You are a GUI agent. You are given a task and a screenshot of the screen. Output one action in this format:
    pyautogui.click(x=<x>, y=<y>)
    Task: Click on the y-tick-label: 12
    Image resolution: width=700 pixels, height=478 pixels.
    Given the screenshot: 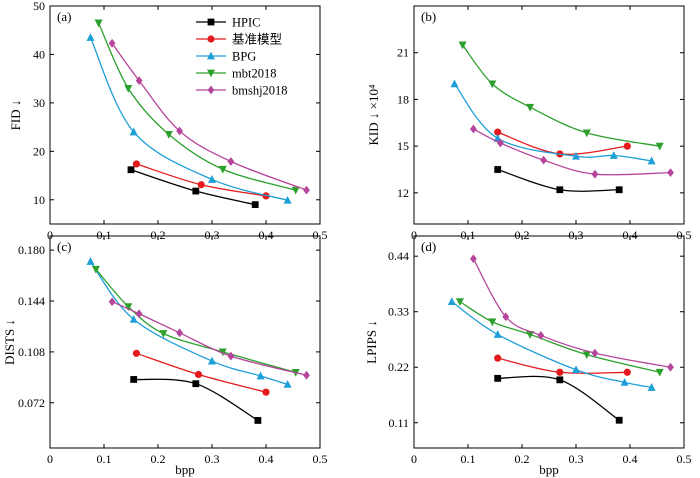 What is the action you would take?
    pyautogui.click(x=403, y=193)
    